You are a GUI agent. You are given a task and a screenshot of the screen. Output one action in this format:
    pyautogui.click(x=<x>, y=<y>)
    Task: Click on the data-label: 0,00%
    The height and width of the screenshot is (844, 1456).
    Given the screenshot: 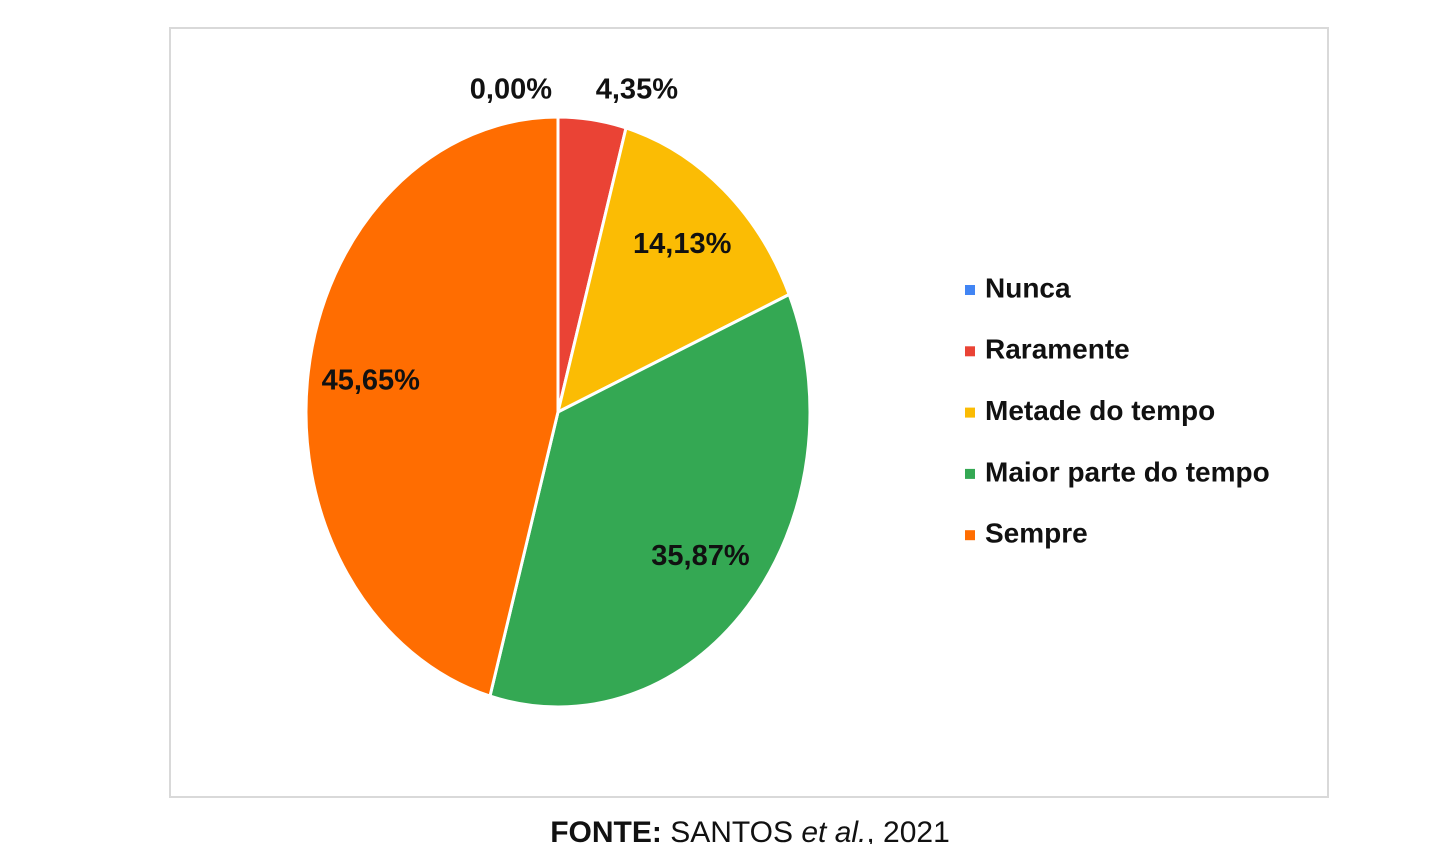 What is the action you would take?
    pyautogui.click(x=511, y=90)
    